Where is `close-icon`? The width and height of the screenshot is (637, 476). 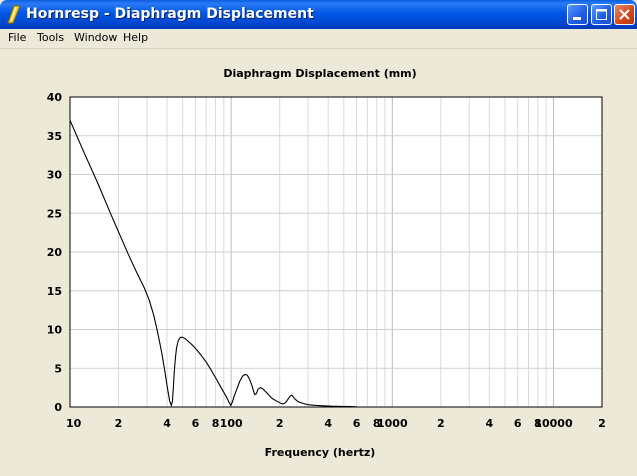 close-icon is located at coordinates (624, 14).